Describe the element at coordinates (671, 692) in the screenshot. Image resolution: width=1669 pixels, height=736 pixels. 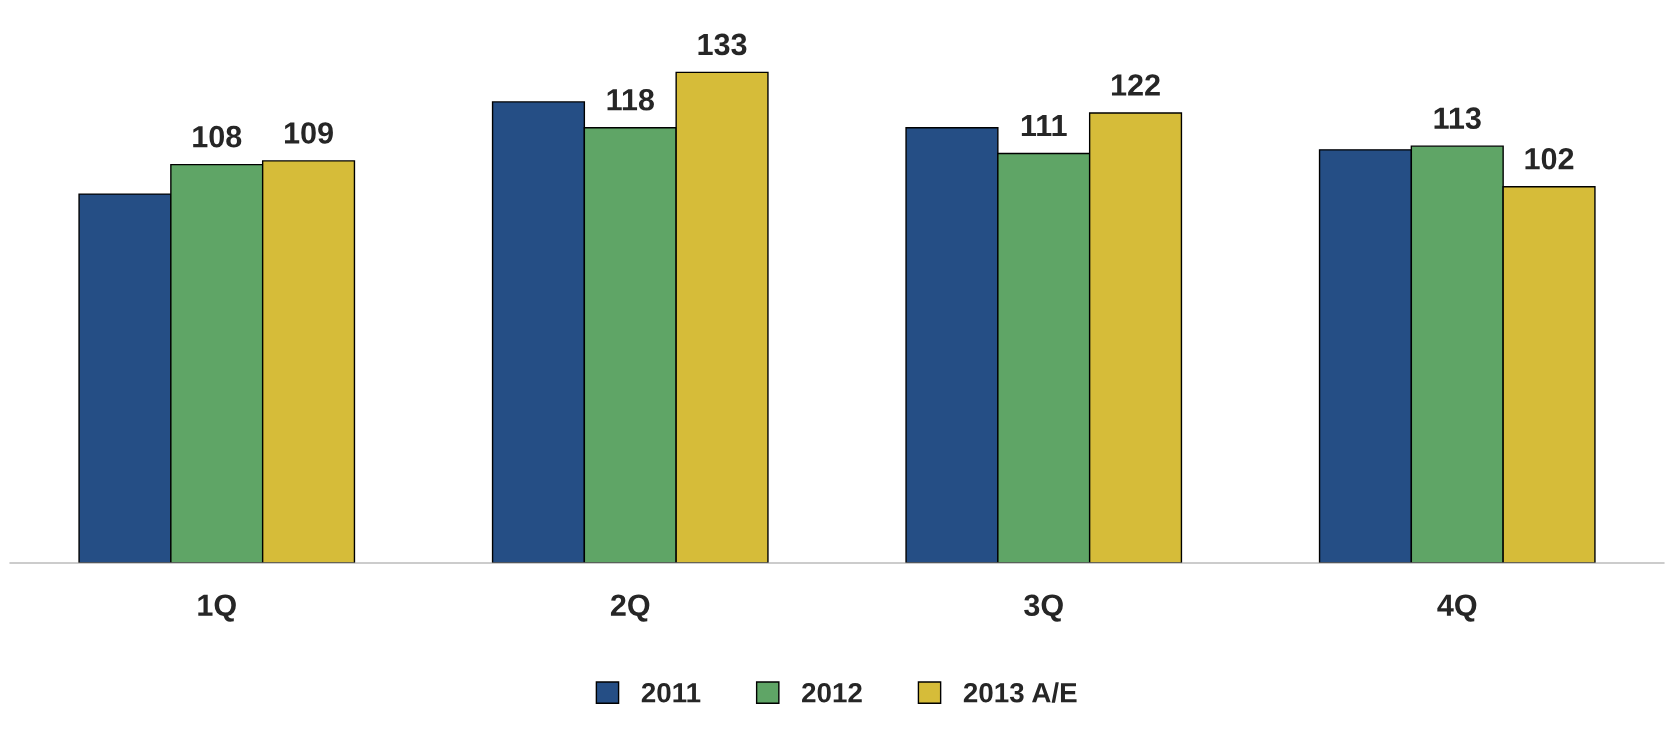
I see `legend-label: 2011` at that location.